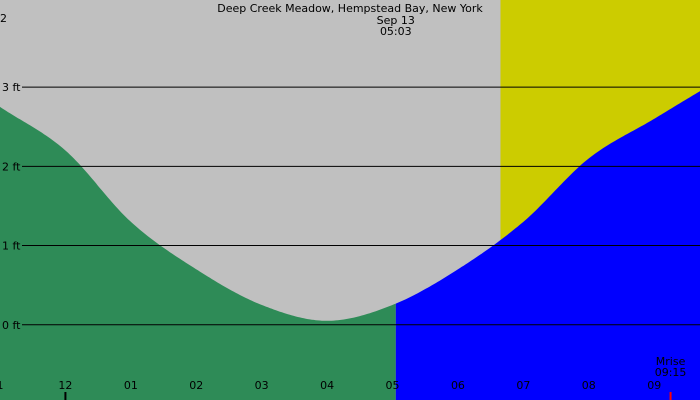 The height and width of the screenshot is (400, 700). I want to click on hour-tick-label: 1, so click(2, 385).